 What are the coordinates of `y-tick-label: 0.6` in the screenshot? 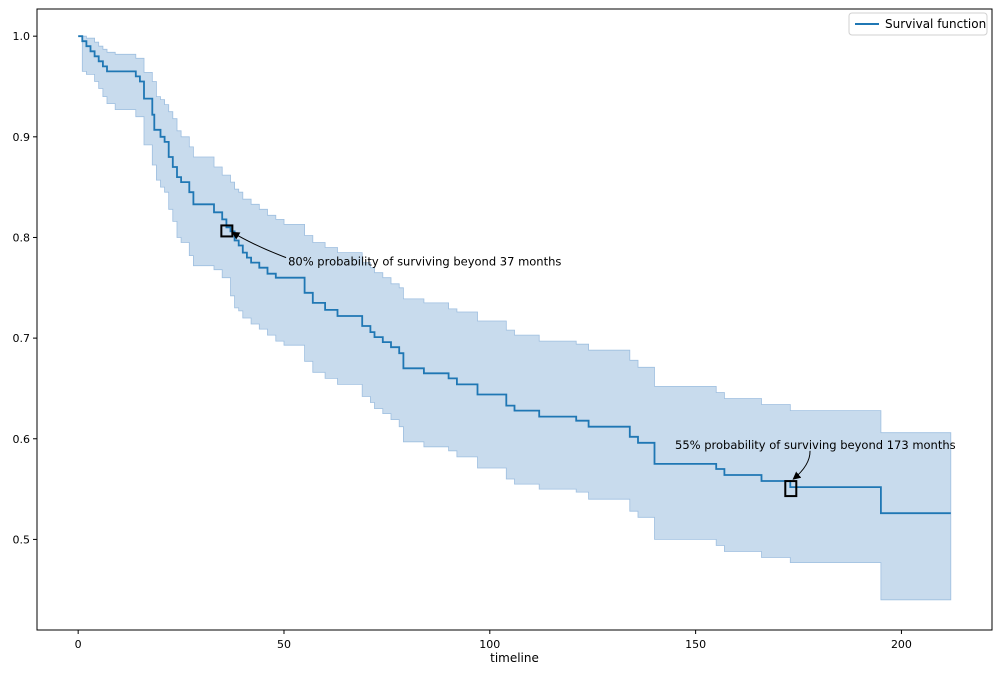 It's located at (22, 439).